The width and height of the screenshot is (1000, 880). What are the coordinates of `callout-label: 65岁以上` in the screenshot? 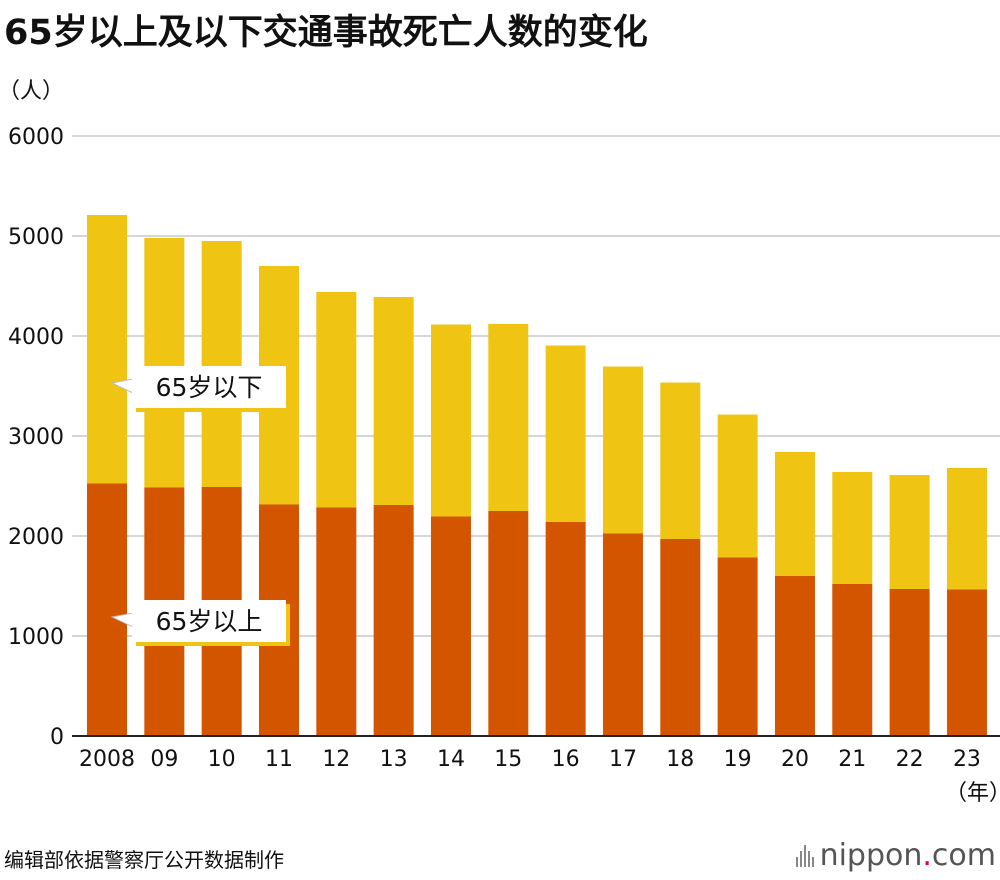 It's located at (209, 621).